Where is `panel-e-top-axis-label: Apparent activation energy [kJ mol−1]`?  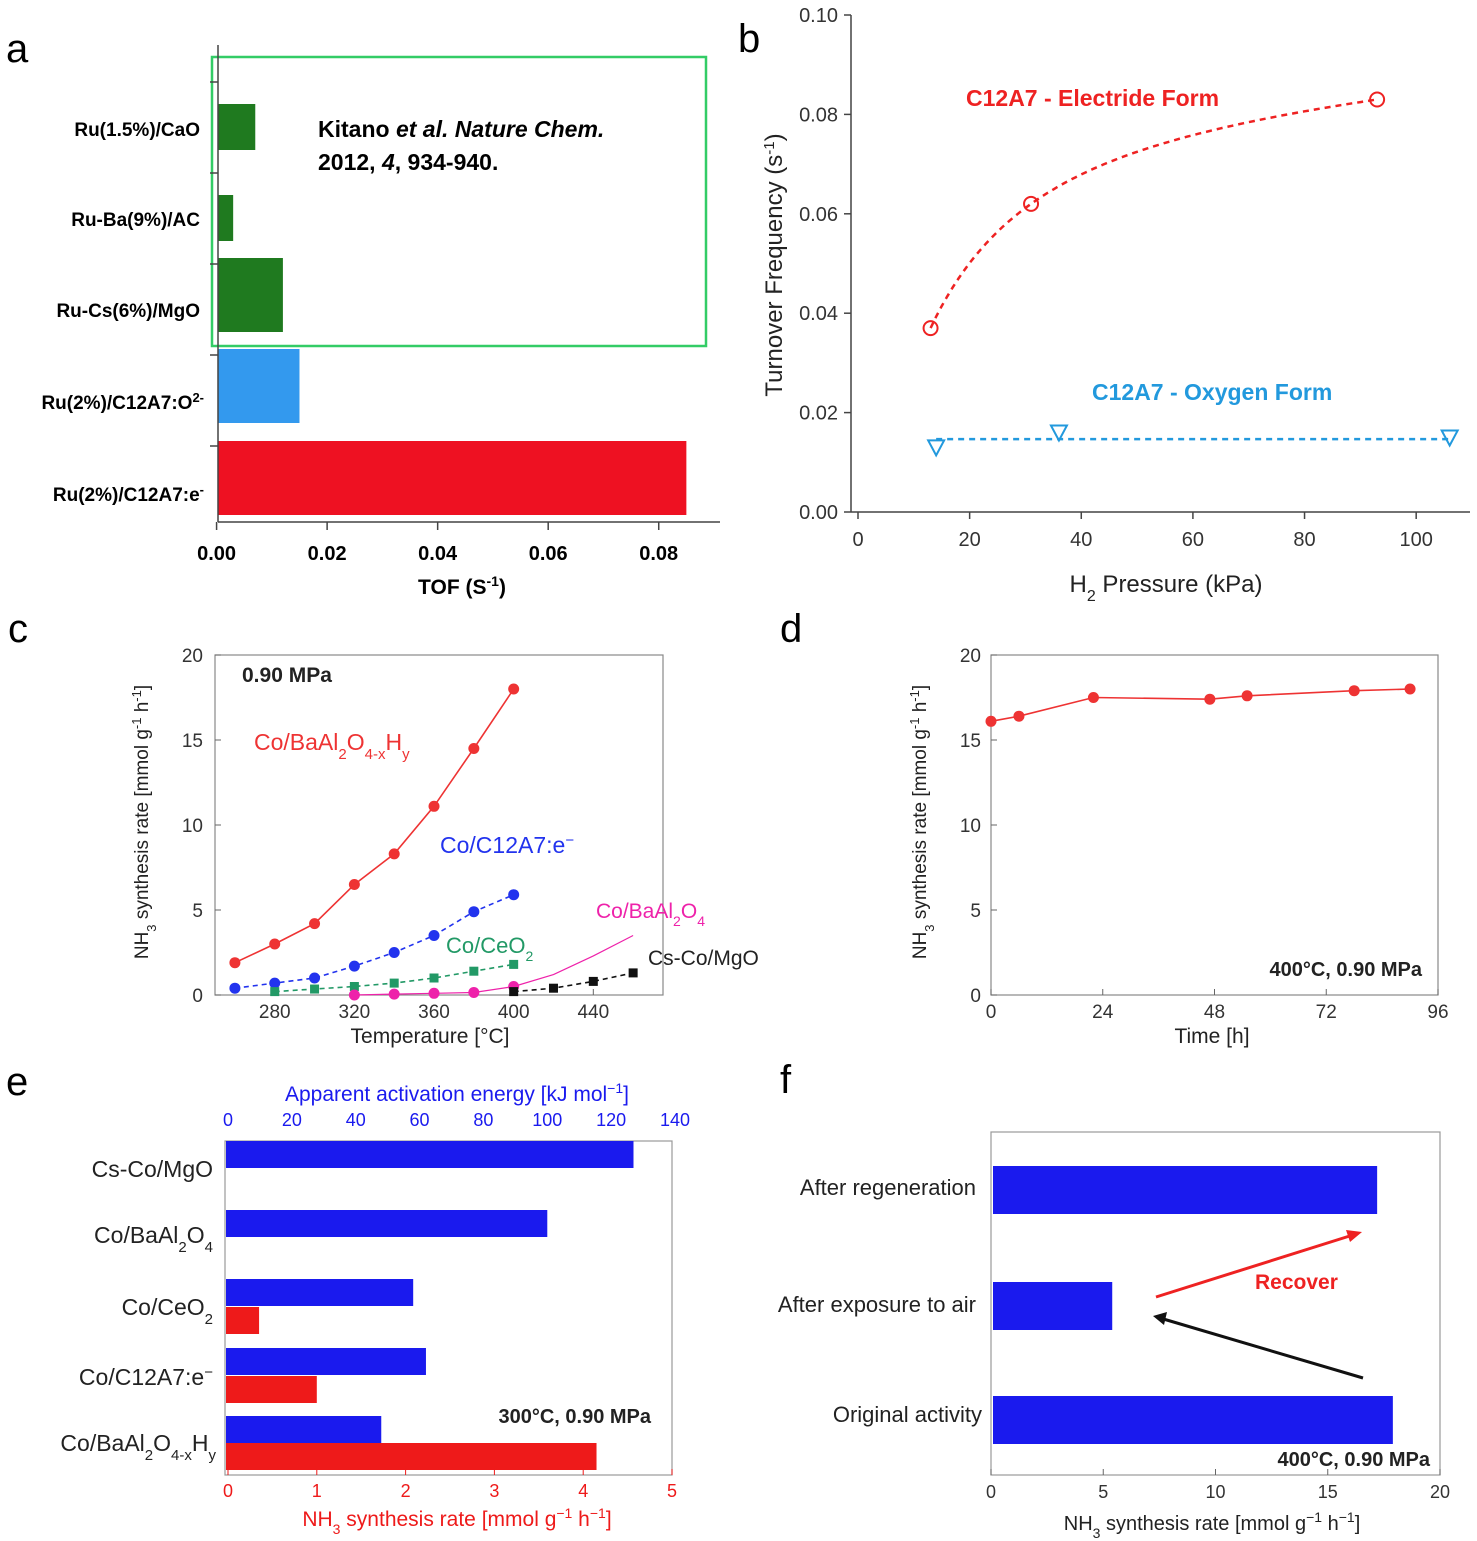
panel-e-top-axis-label: Apparent activation energy [kJ mol−1] is located at coordinates (457, 1093).